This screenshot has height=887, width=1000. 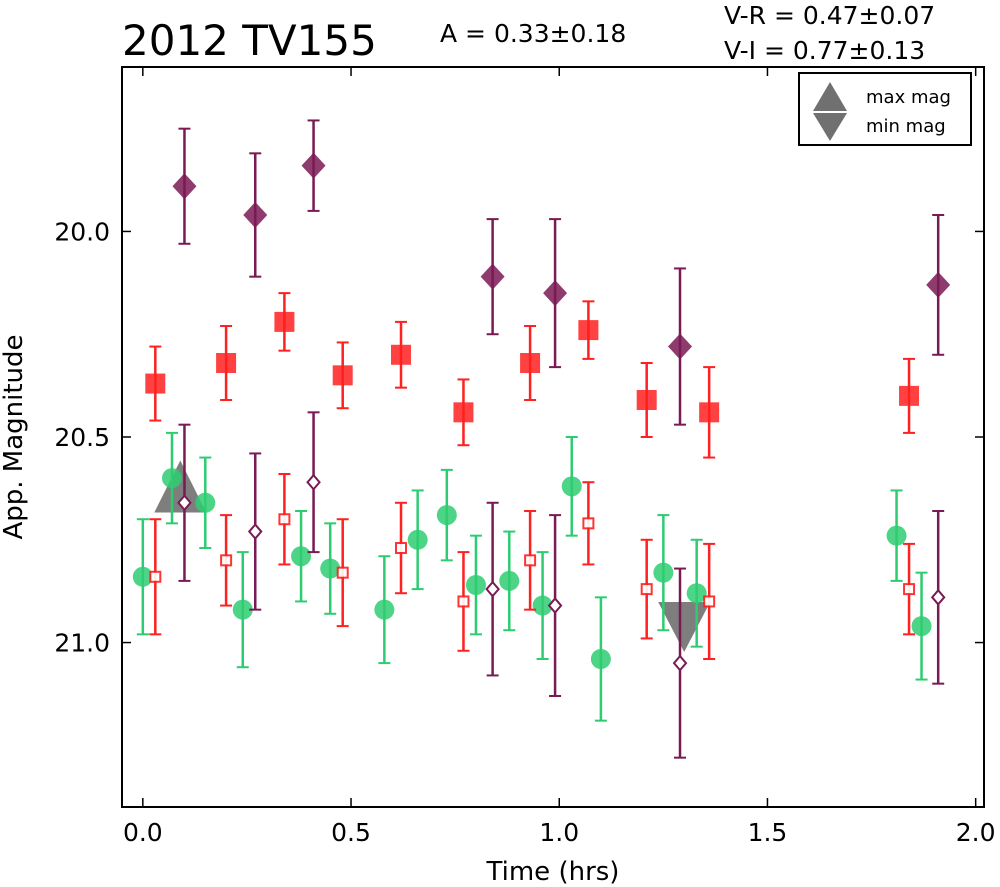 What do you see at coordinates (82, 437) in the screenshot?
I see `y-tick-label: 20.5` at bounding box center [82, 437].